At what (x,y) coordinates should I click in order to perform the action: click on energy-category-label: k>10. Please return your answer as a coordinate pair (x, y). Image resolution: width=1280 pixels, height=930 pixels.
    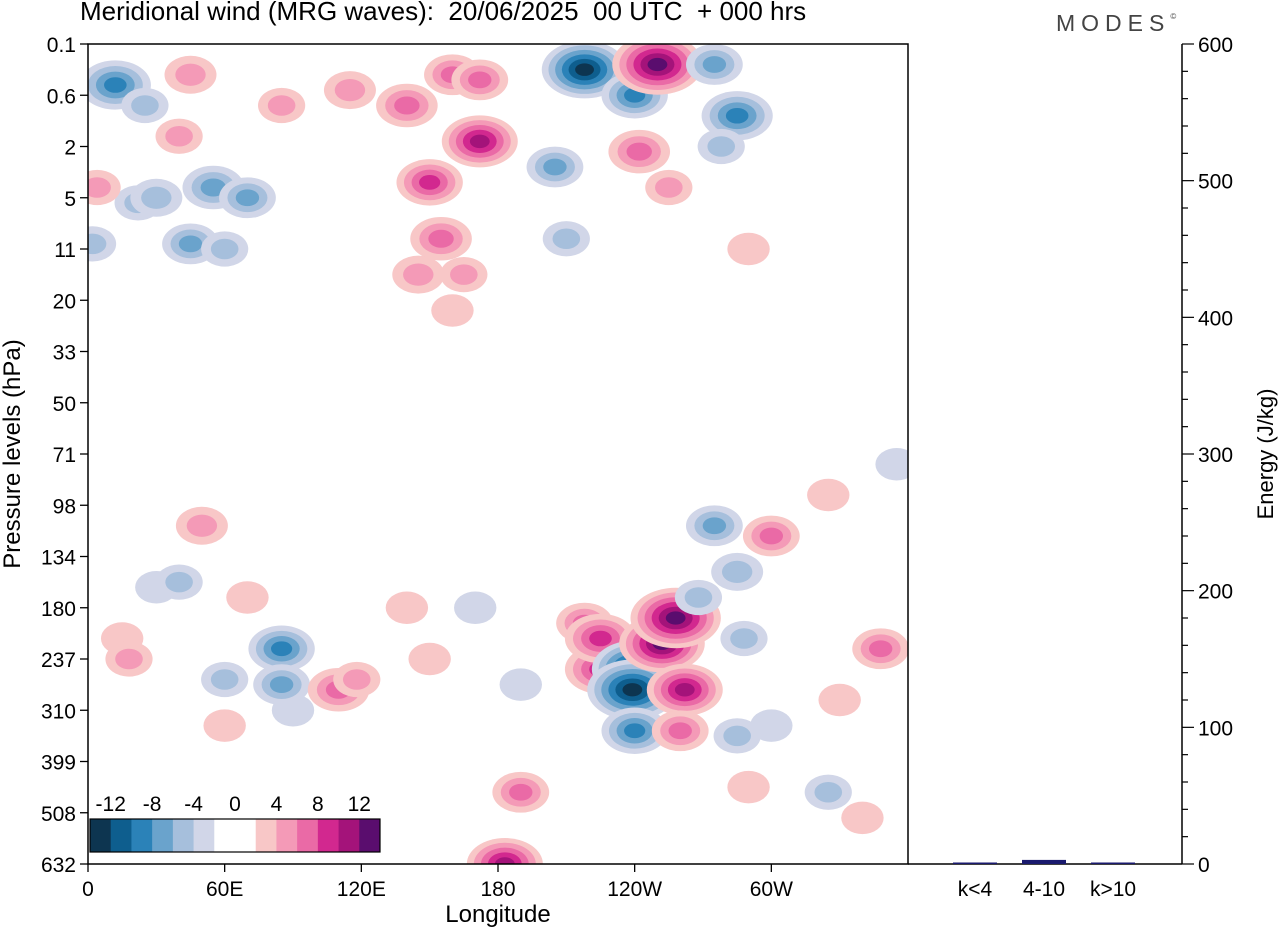
    Looking at the image, I should click on (1113, 889).